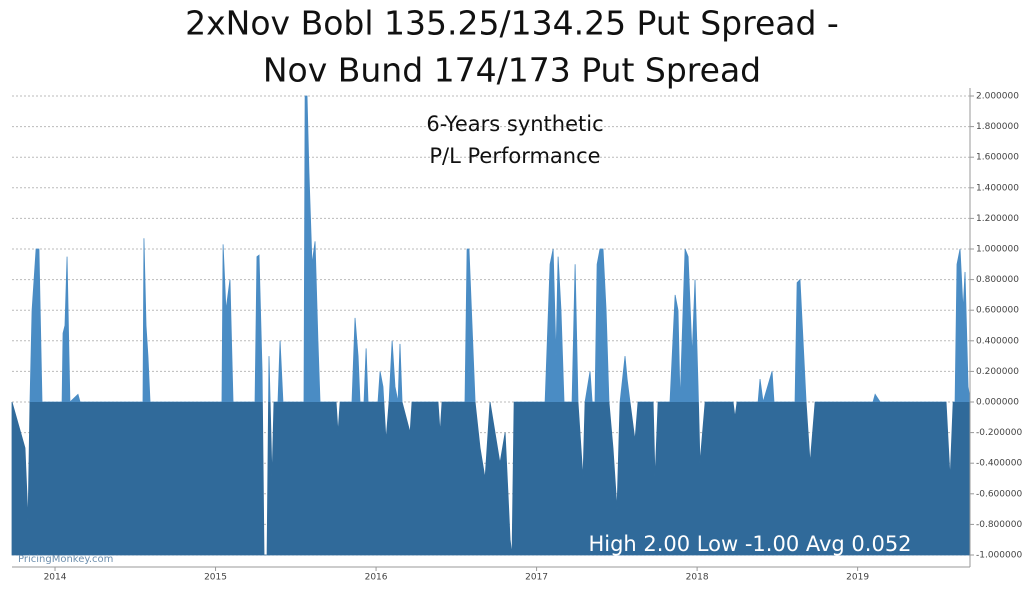  Describe the element at coordinates (997, 250) in the screenshot. I see `y-tick-label: 1.000000` at that location.